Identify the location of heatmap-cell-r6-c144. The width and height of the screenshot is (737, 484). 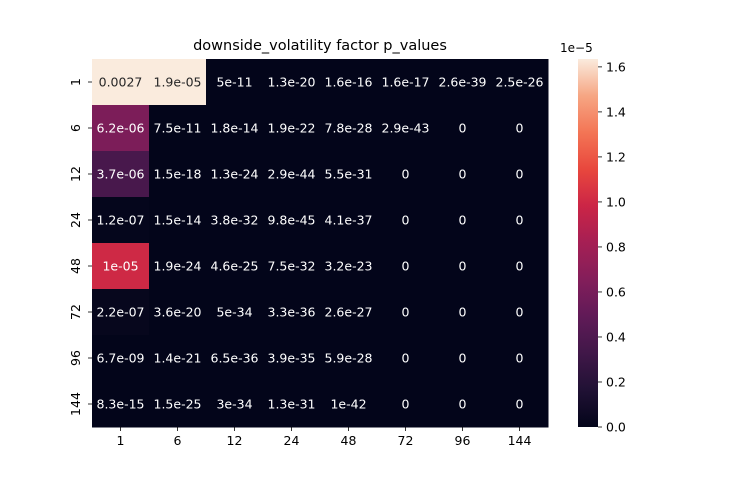
(520, 128).